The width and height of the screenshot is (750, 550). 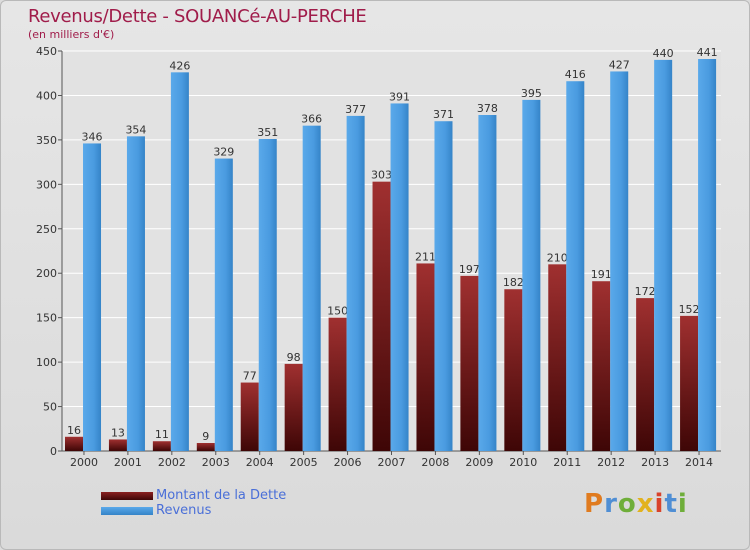 I want to click on data-label: 351, so click(x=267, y=132).